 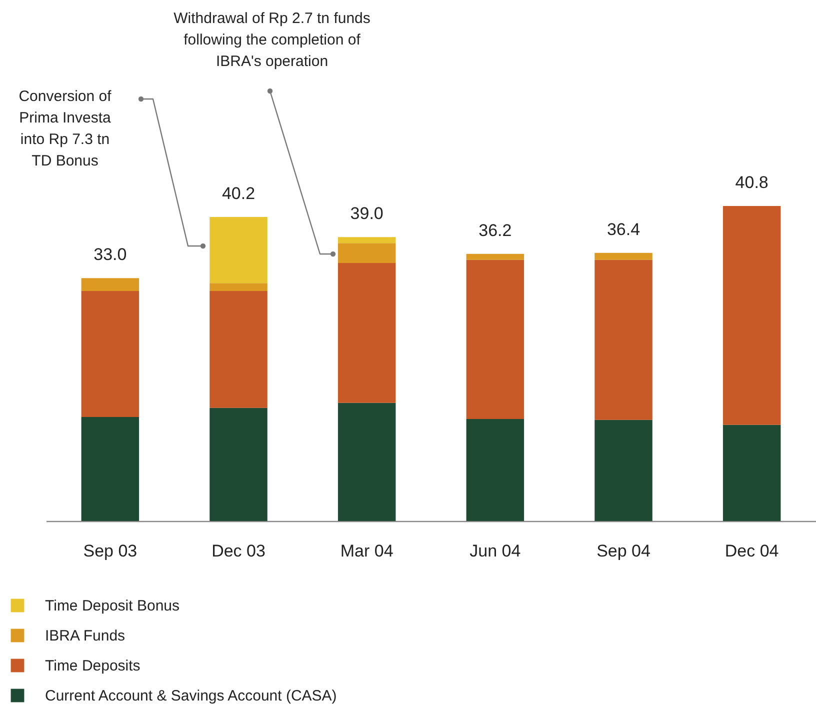 What do you see at coordinates (367, 551) in the screenshot?
I see `x-tick-label: Mar 04` at bounding box center [367, 551].